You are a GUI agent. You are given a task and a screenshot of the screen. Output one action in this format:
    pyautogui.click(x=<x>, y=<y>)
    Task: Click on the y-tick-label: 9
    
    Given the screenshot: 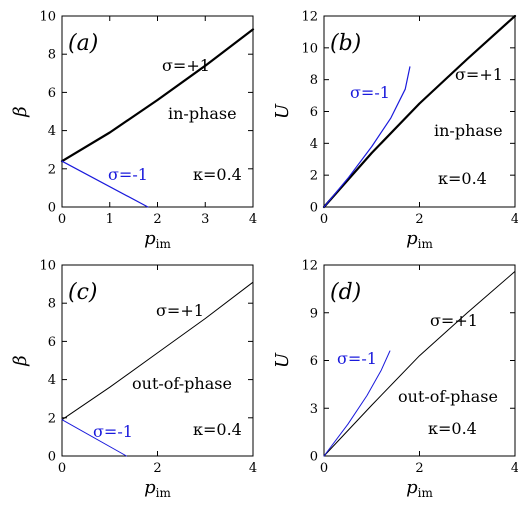 What is the action you would take?
    pyautogui.click(x=314, y=313)
    